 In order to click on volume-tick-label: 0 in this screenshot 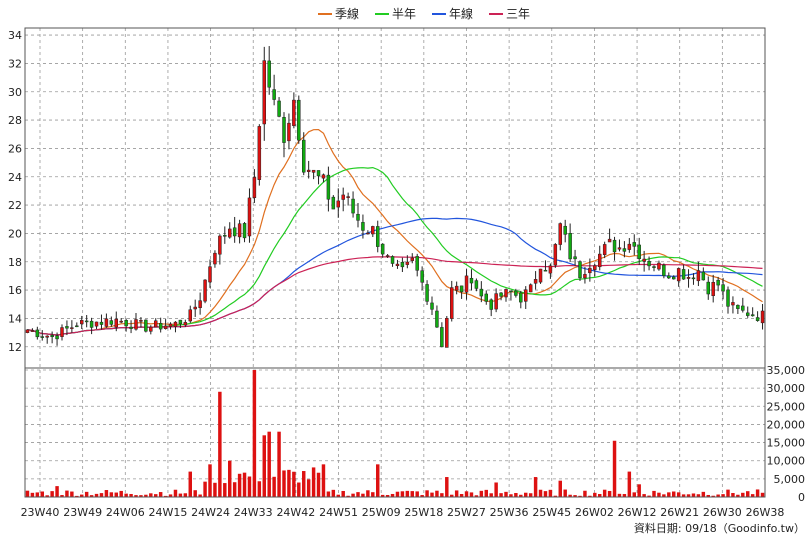, I will do `click(801, 497)`.